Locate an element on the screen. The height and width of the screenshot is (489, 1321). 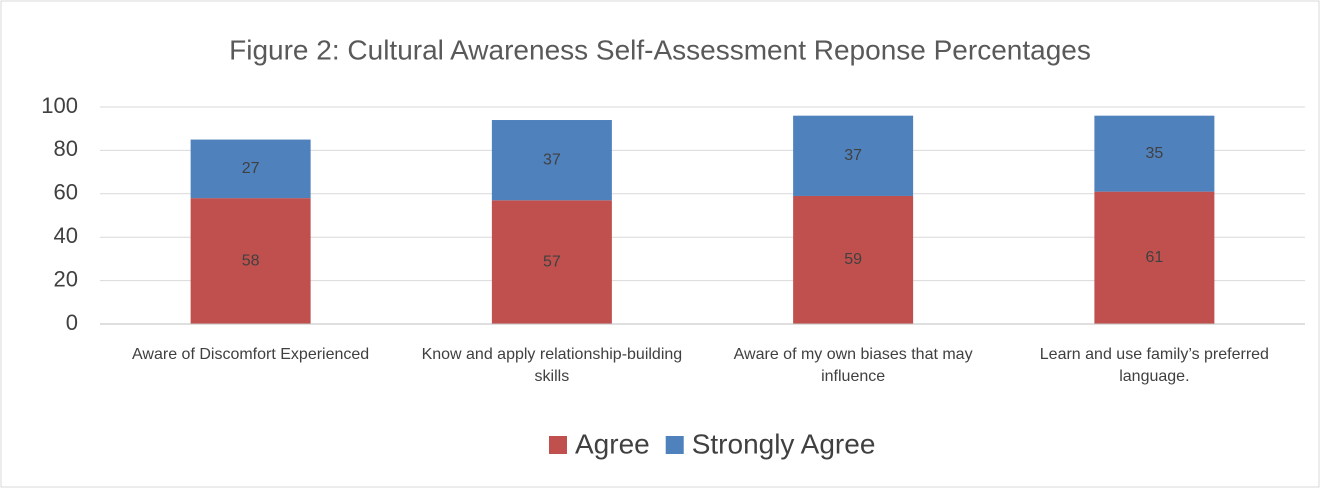
y-tick-label: 40 is located at coordinates (66, 235).